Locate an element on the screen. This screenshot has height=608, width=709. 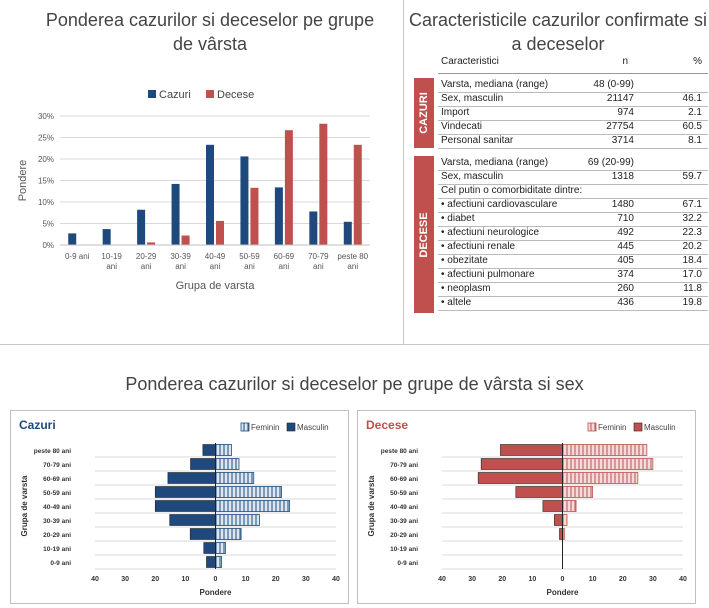
decese-row-label: Varsta, mediana (range) is located at coordinates (495, 162).